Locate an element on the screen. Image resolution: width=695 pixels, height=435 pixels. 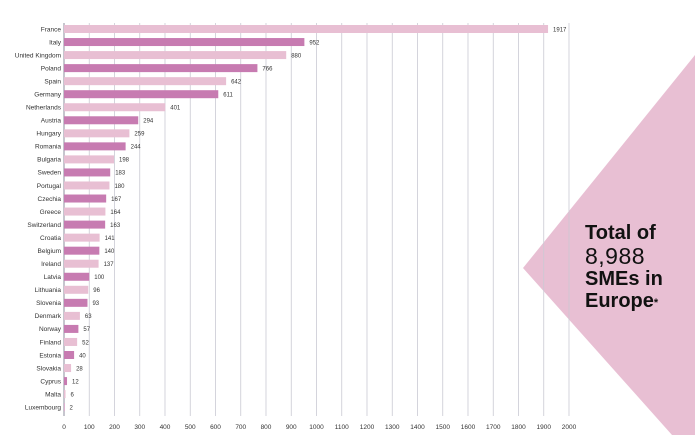
data-label: 6 is located at coordinates (73, 395).